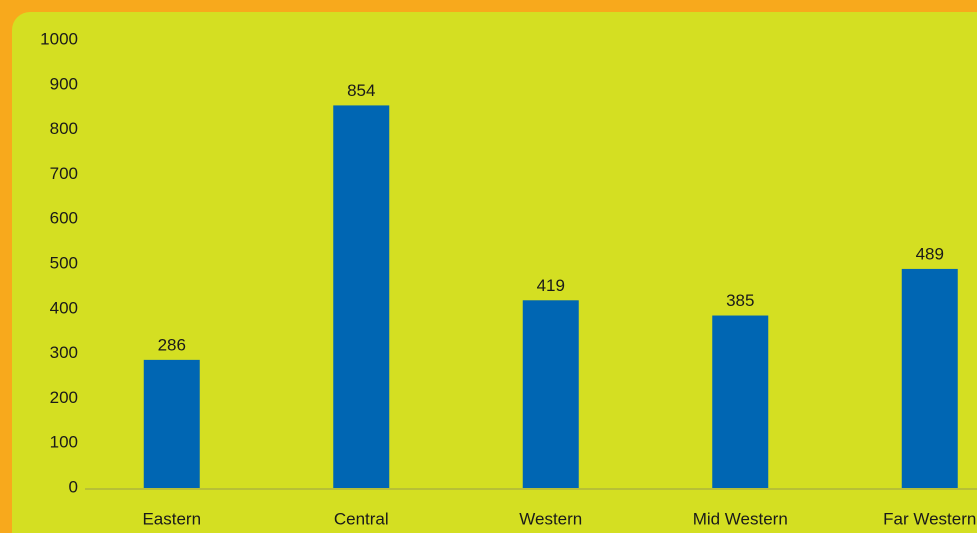  I want to click on value-label: 286, so click(172, 344).